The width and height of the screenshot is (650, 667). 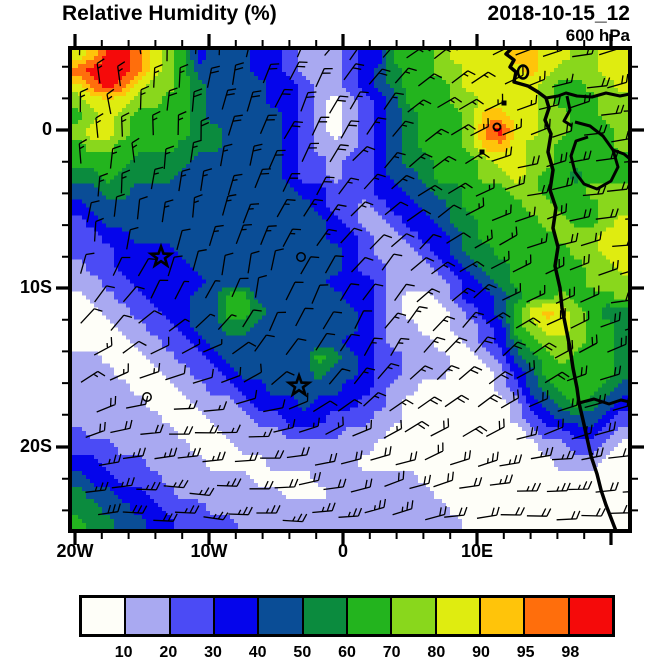 What do you see at coordinates (497, 127) in the screenshot?
I see `station-circle` at bounding box center [497, 127].